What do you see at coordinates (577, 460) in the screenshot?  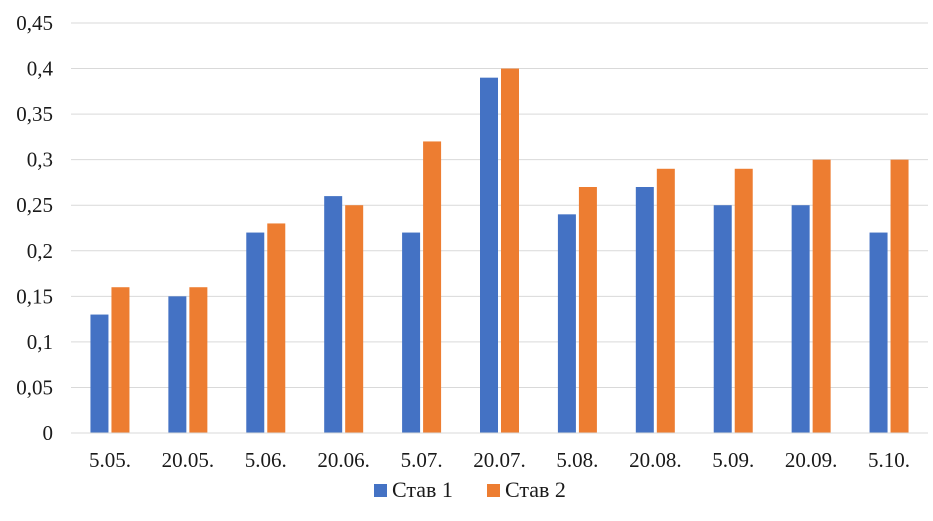 I see `x-tick-label: 5.08.` at bounding box center [577, 460].